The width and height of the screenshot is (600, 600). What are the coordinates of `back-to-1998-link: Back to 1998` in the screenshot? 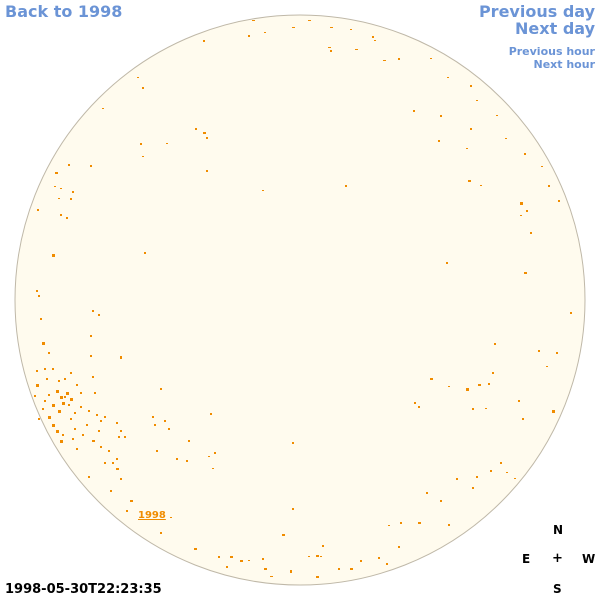 It's located at (64, 11).